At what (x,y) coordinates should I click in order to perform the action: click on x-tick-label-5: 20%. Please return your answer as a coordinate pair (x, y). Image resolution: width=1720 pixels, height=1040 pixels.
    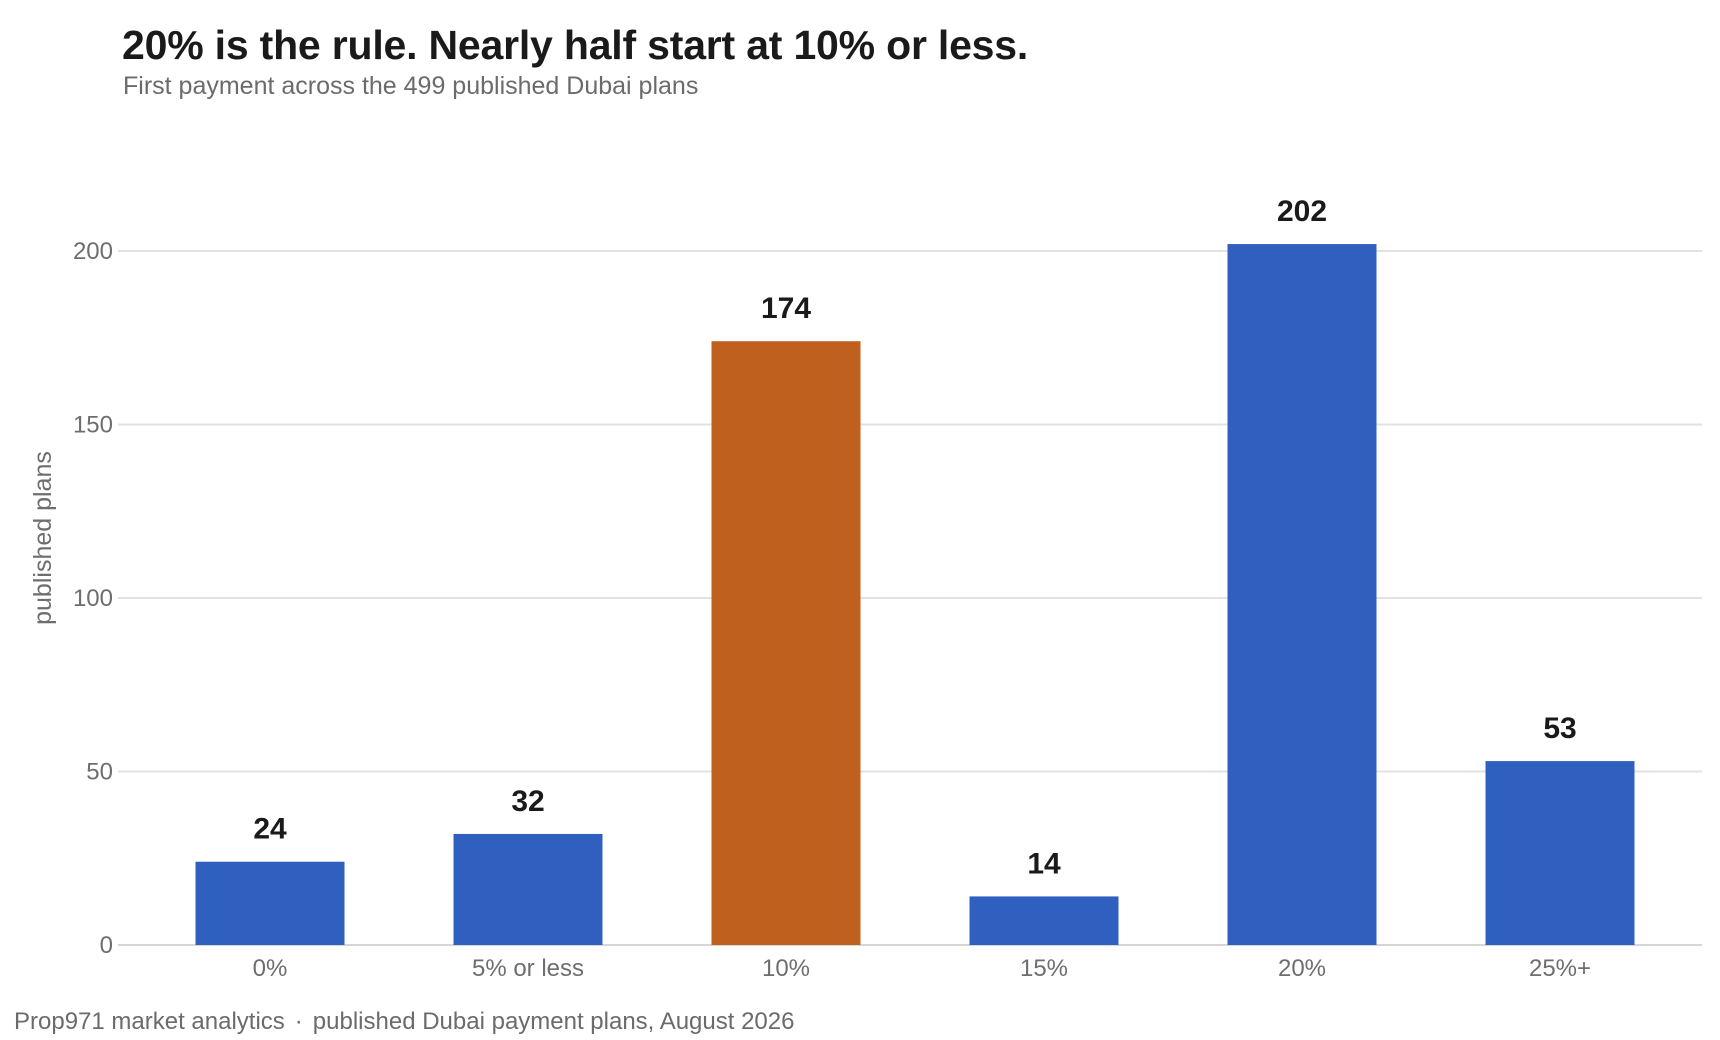
    Looking at the image, I should click on (1302, 968).